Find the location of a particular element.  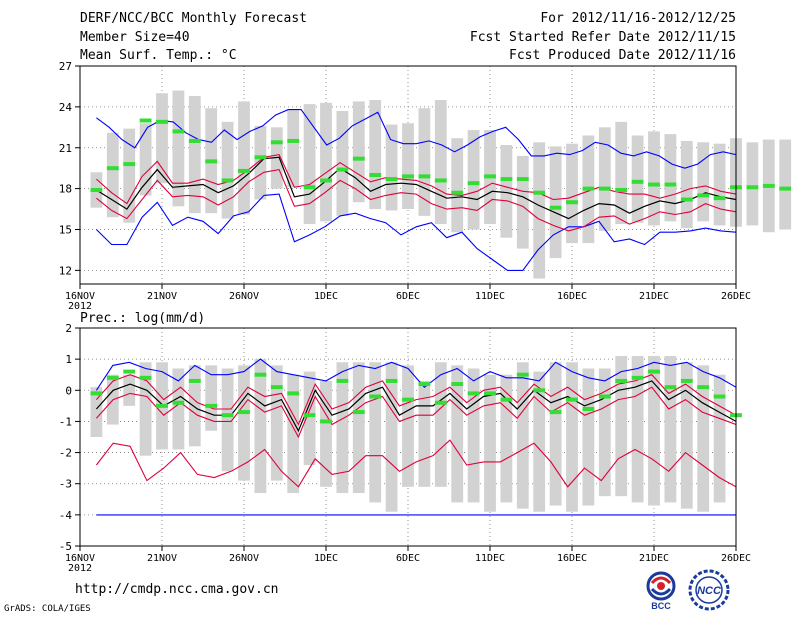

series-line-mean is located at coordinates (416, 406).